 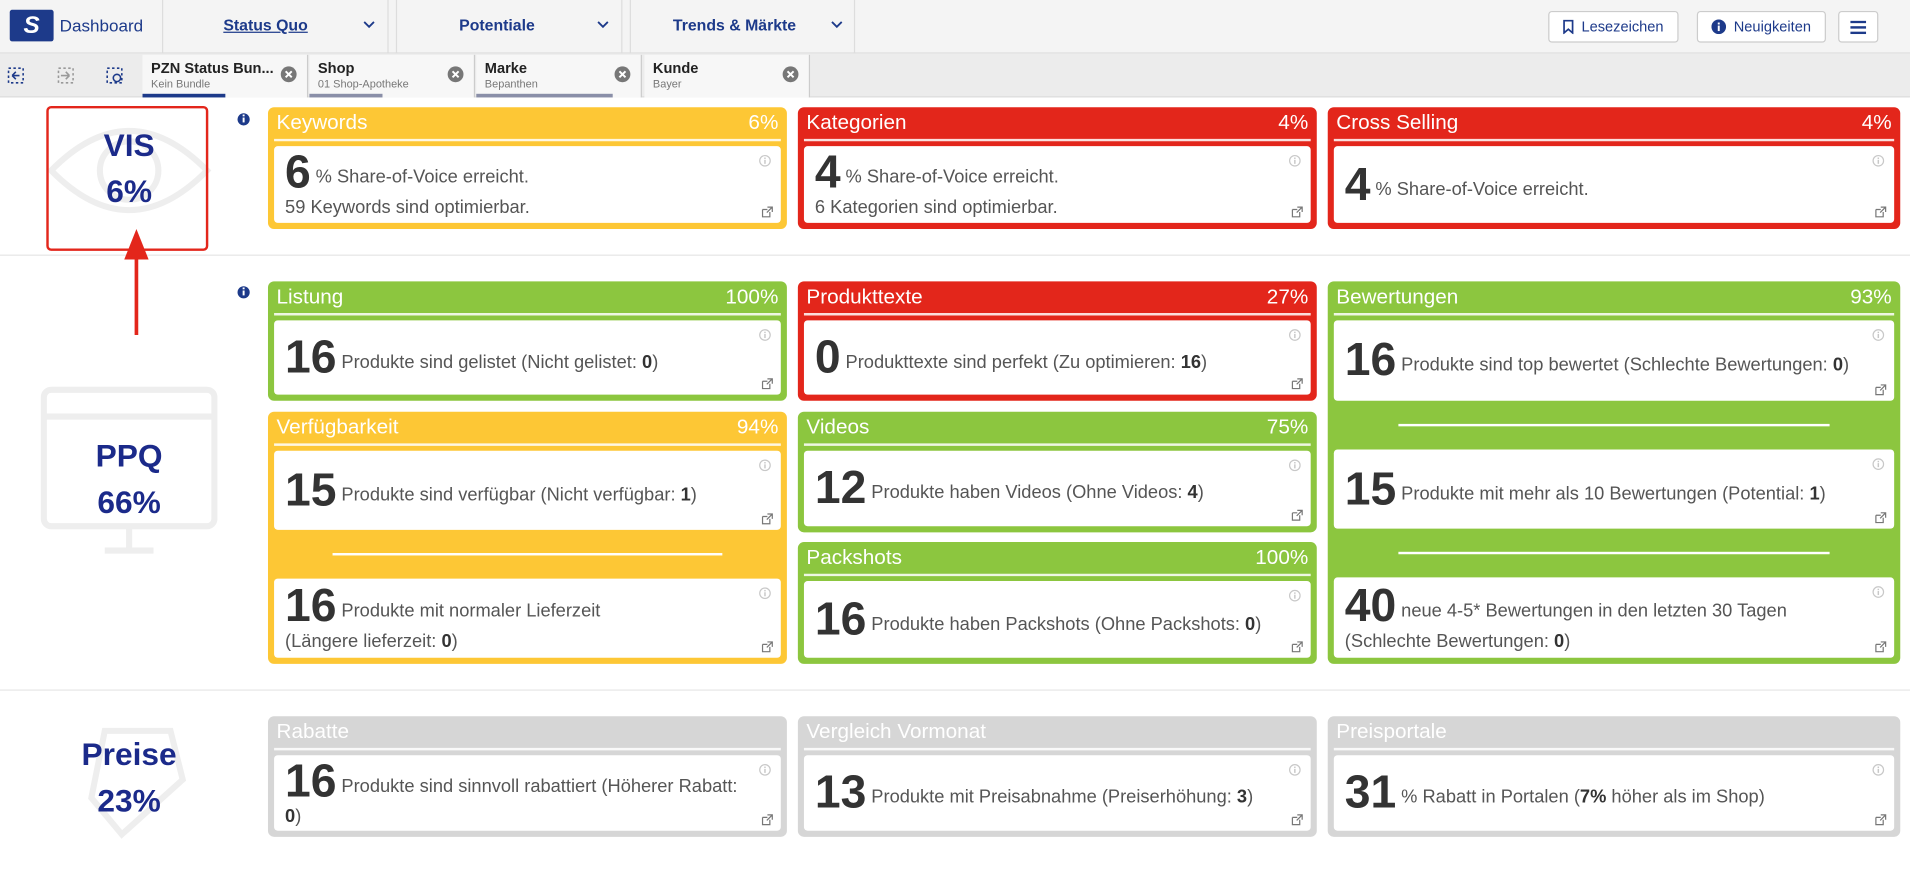 What do you see at coordinates (129, 478) in the screenshot?
I see `section-label: PPQ 66%` at bounding box center [129, 478].